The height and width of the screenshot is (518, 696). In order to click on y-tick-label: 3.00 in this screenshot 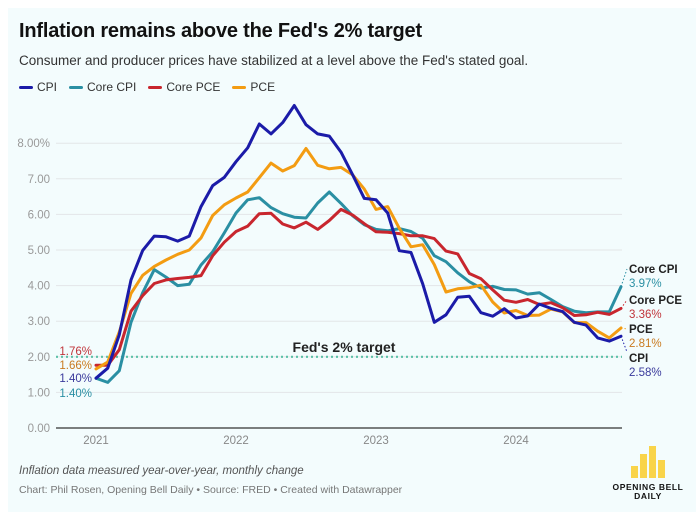, I will do `click(39, 322)`.